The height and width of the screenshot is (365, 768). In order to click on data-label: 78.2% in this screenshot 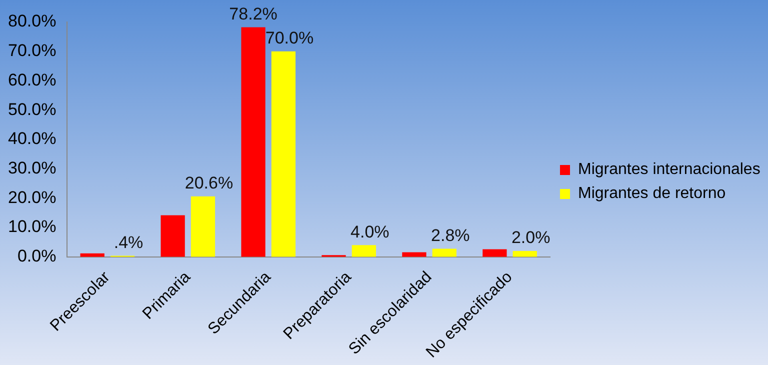, I will do `click(253, 14)`.